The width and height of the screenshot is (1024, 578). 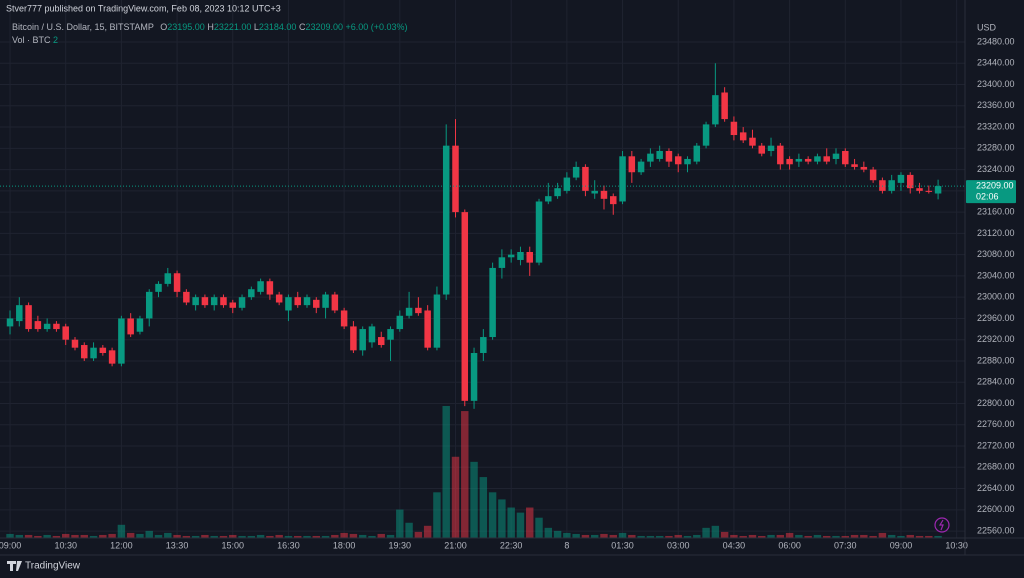 I want to click on legend-value: 23221.00, so click(x=233, y=27).